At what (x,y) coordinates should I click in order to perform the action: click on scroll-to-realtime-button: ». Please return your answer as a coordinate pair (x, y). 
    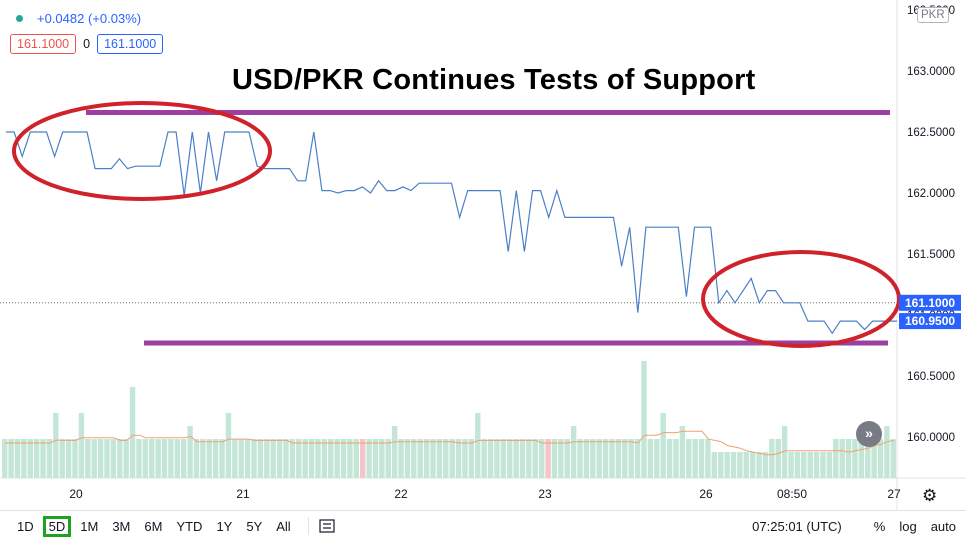
    Looking at the image, I should click on (869, 434).